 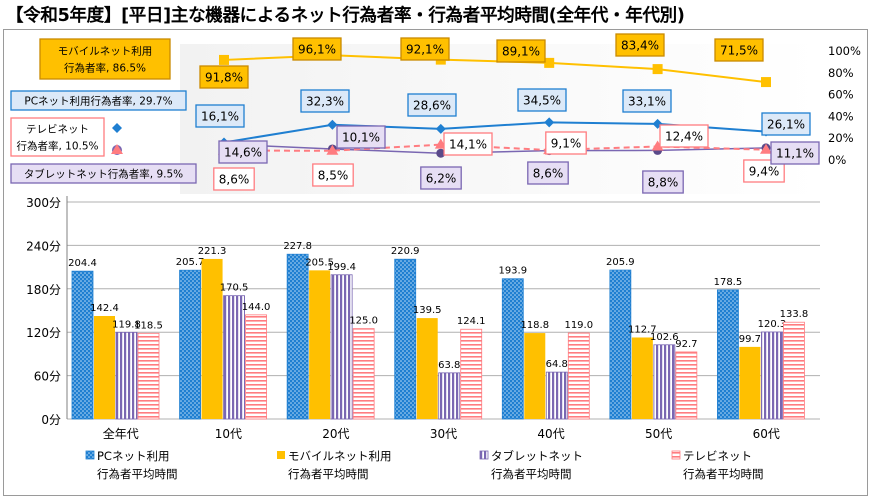 I want to click on category-label: 10代, so click(x=228, y=434).